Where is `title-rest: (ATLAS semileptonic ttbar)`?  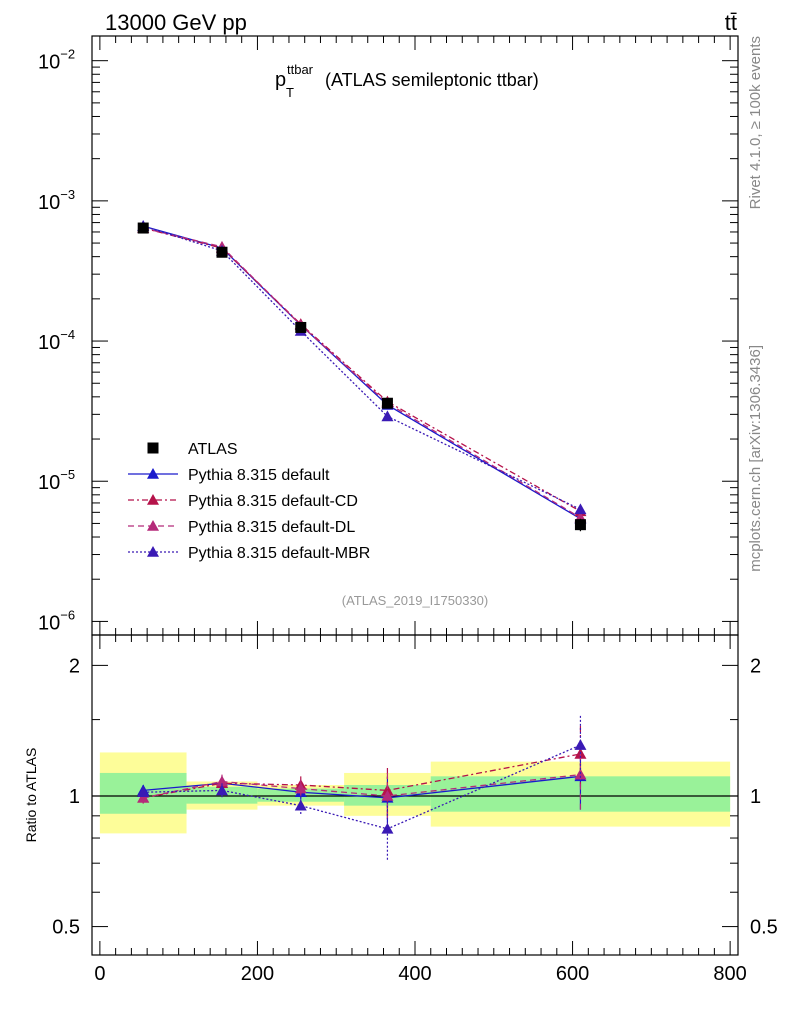
title-rest: (ATLAS semileptonic ttbar) is located at coordinates (432, 80).